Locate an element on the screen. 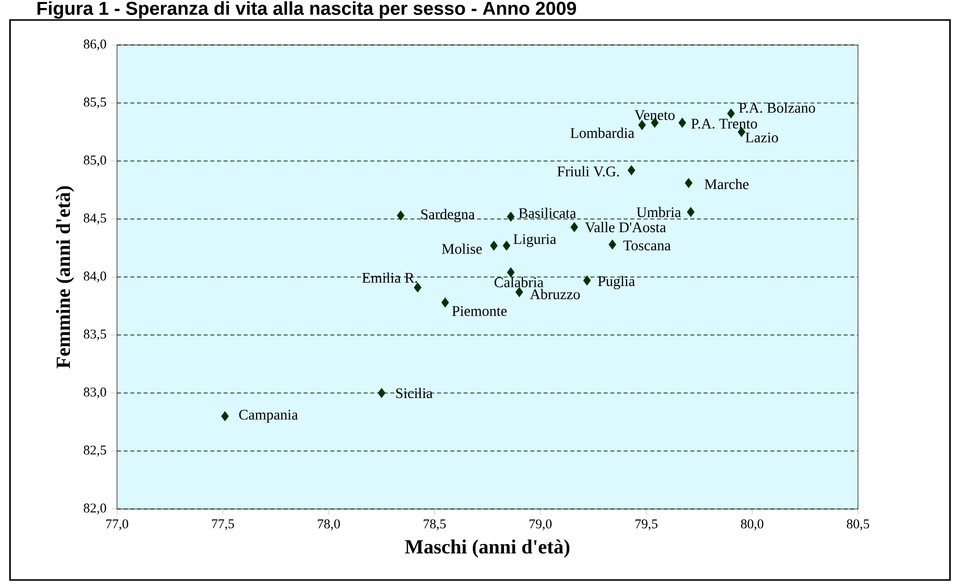 This screenshot has width=956, height=586. y-tick-label: 84,5 is located at coordinates (95, 219).